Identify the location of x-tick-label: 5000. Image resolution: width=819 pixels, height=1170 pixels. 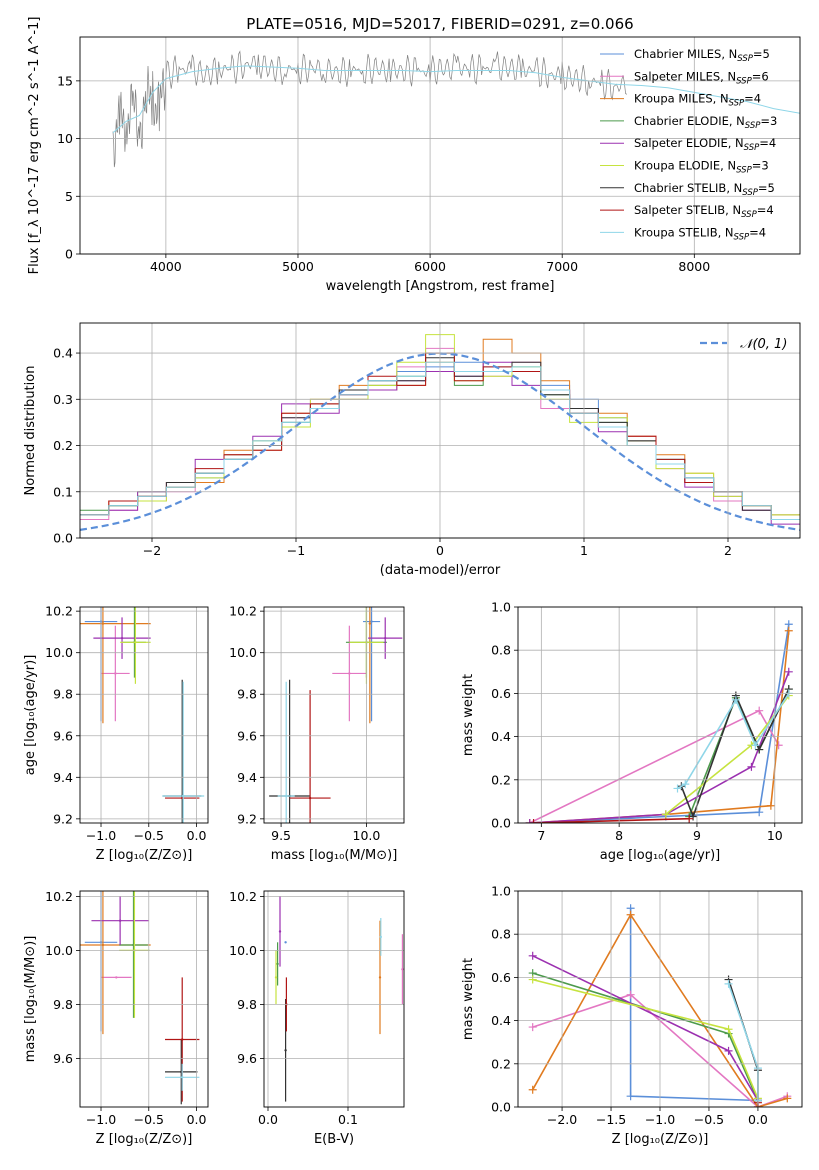
(298, 266).